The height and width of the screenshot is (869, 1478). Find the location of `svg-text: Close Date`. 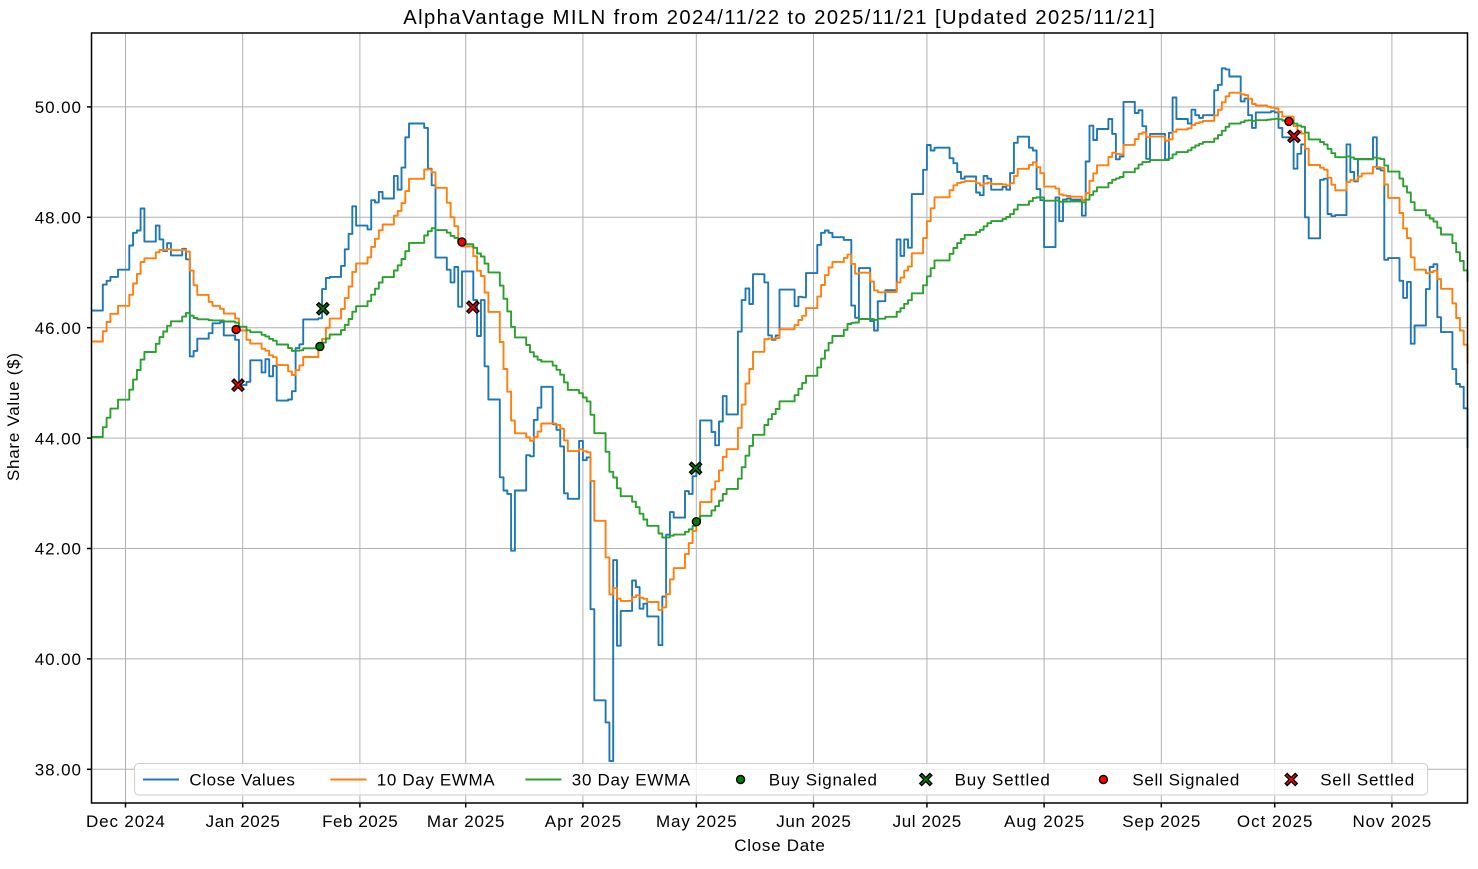

svg-text: Close Date is located at coordinates (779, 845).